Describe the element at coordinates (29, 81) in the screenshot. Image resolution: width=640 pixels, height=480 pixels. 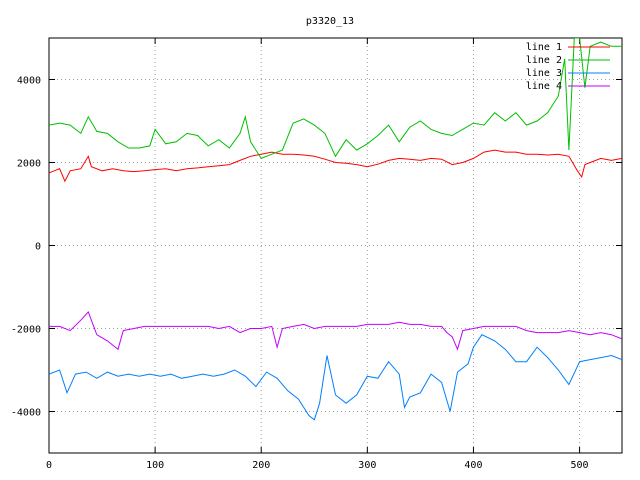
I see `y-tick-label: 4000` at that location.